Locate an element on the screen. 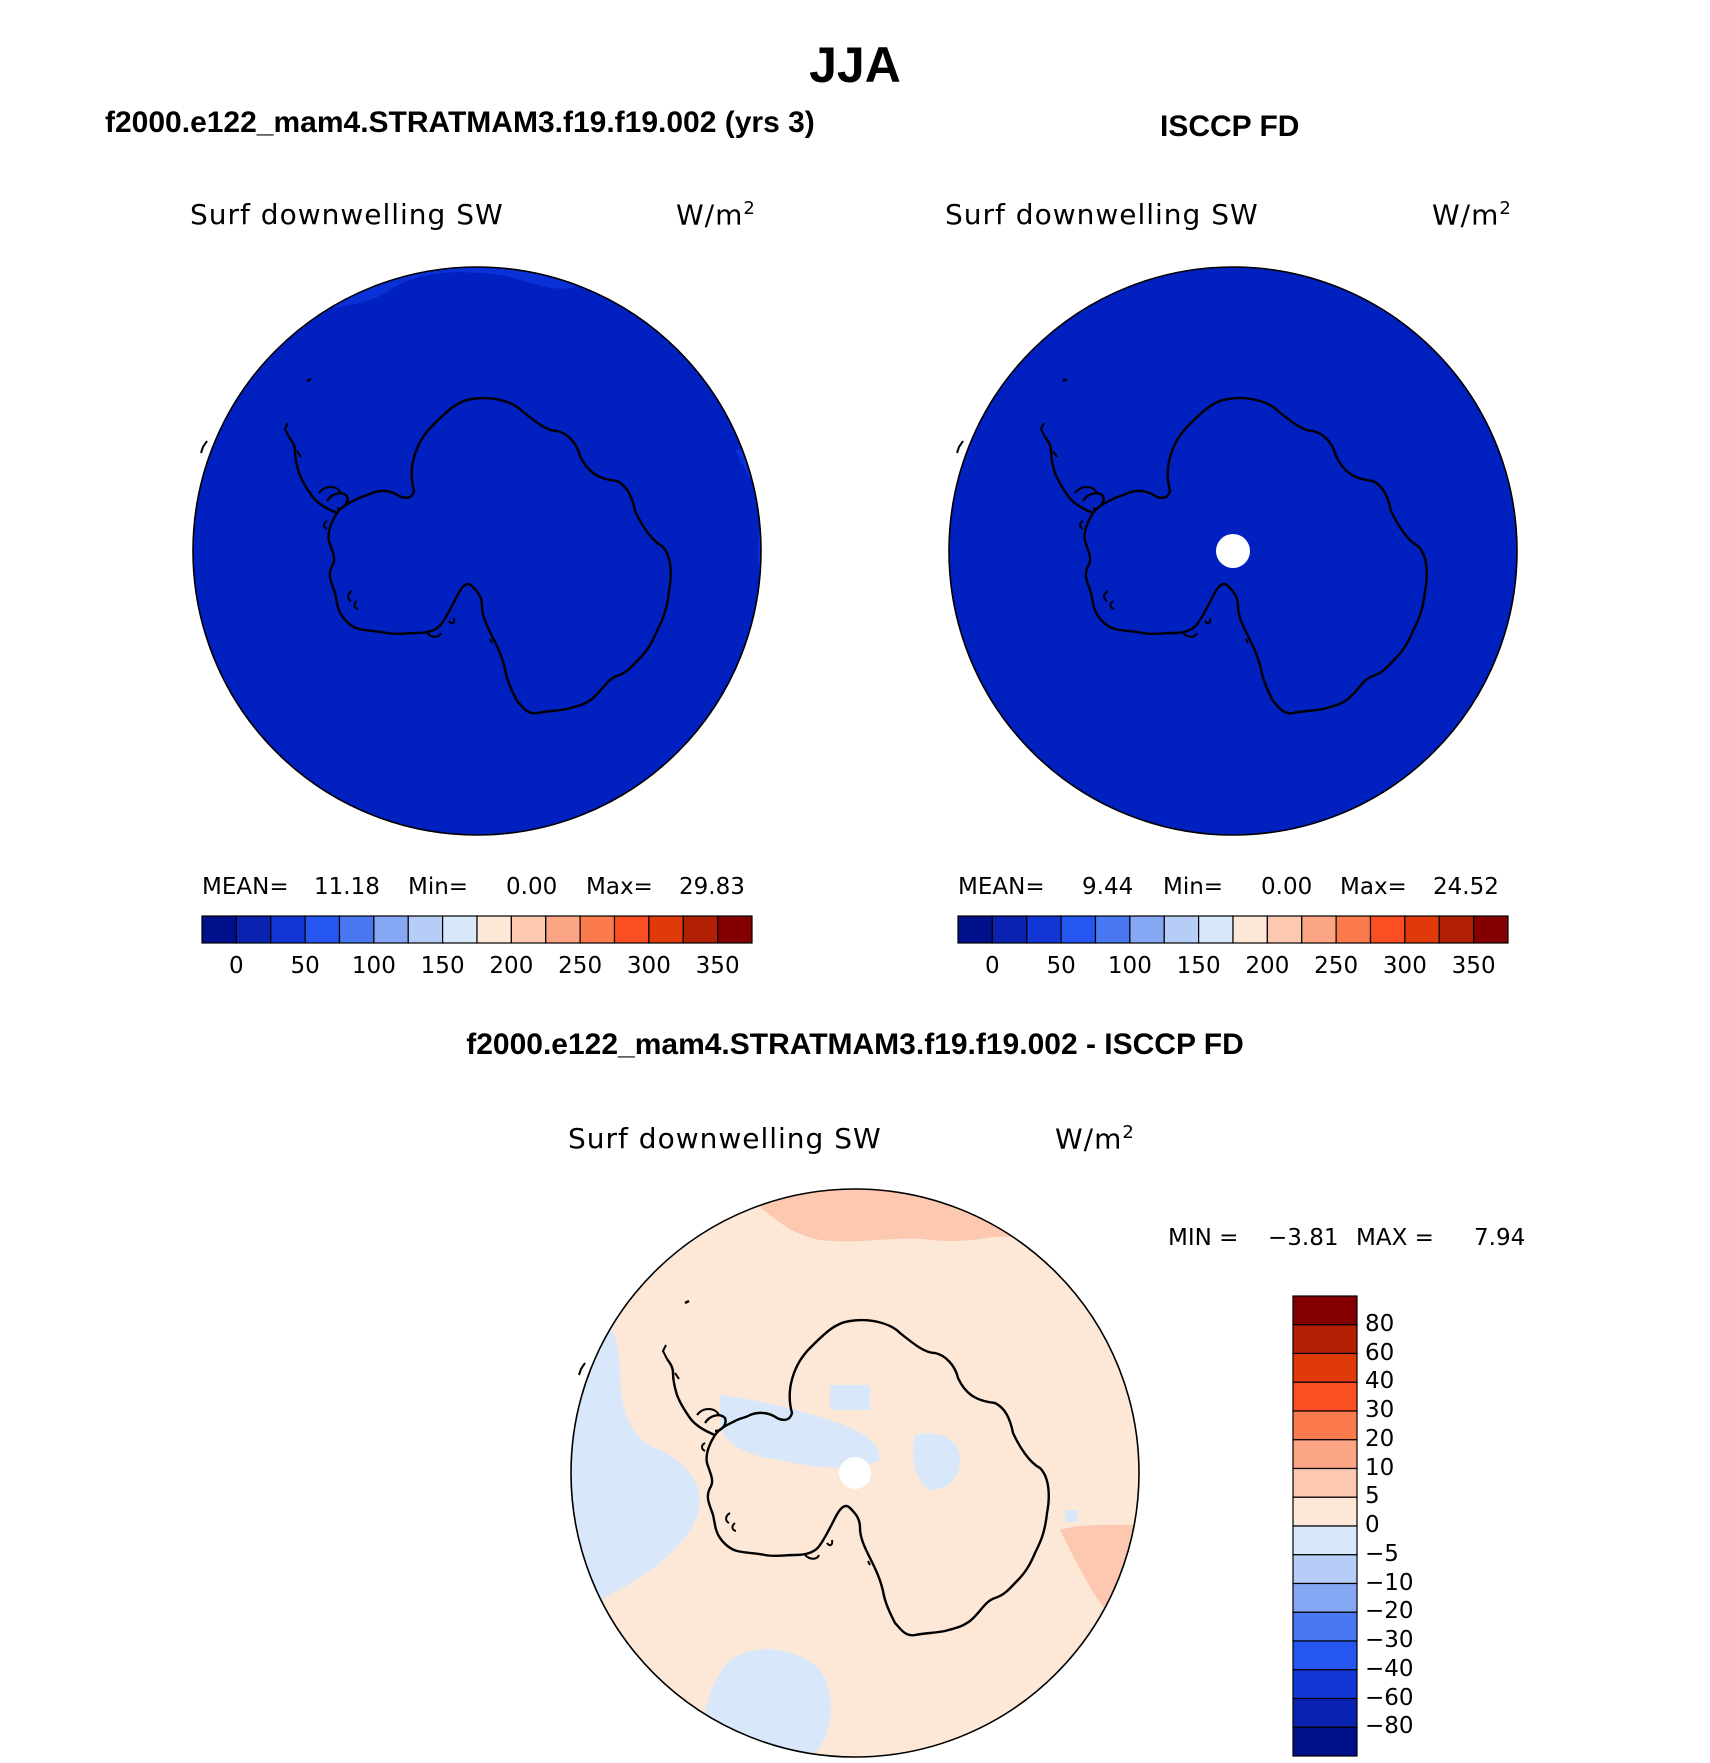  panel3-pole-hole is located at coordinates (855, 1473).